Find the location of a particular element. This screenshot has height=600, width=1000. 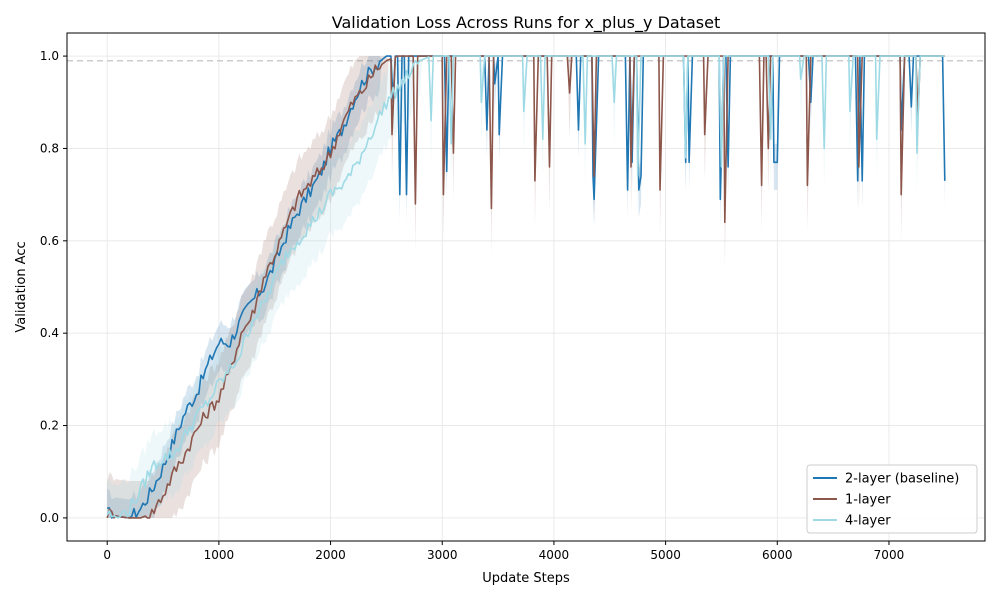

y-tick-label: 0.0 is located at coordinates (49, 518).